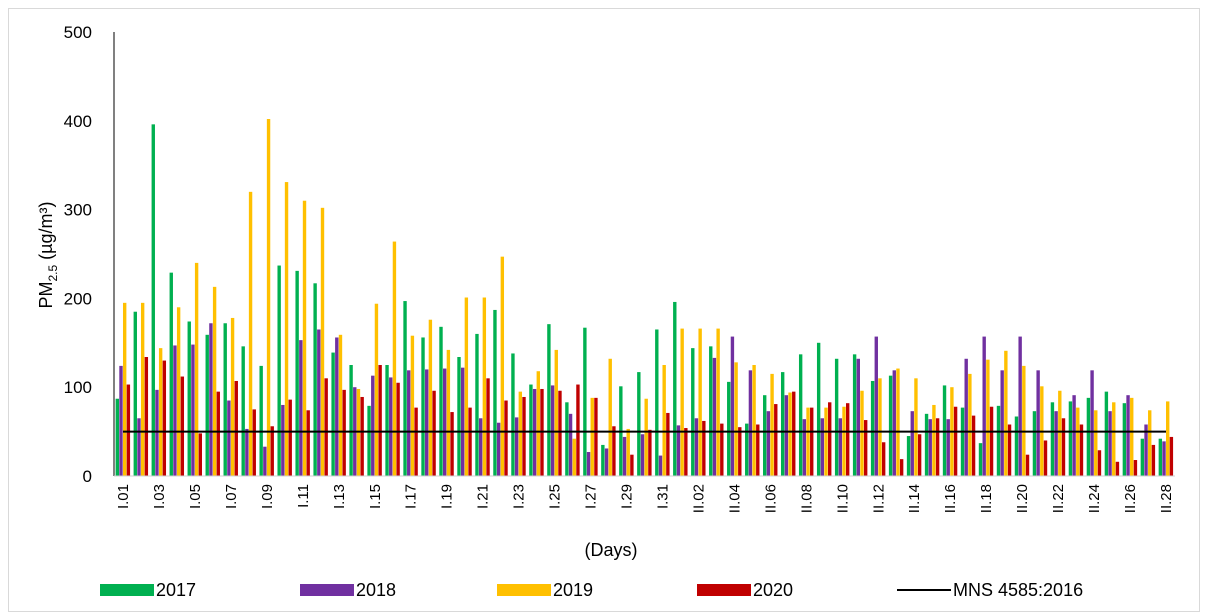 The width and height of the screenshot is (1206, 615). I want to click on bar-2018-I.23, so click(516, 446).